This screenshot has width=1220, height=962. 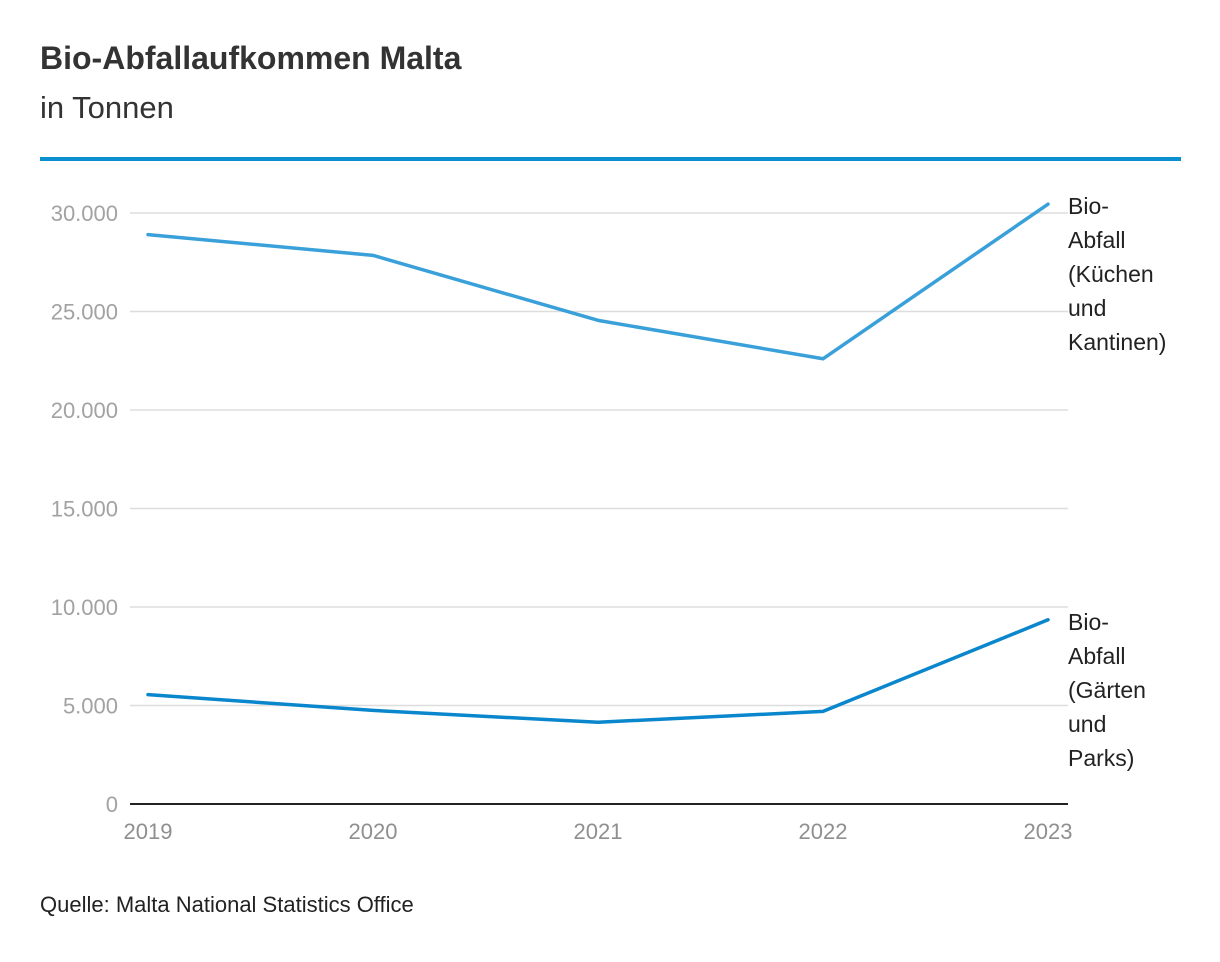 What do you see at coordinates (148, 831) in the screenshot?
I see `x-tick-label: 2019` at bounding box center [148, 831].